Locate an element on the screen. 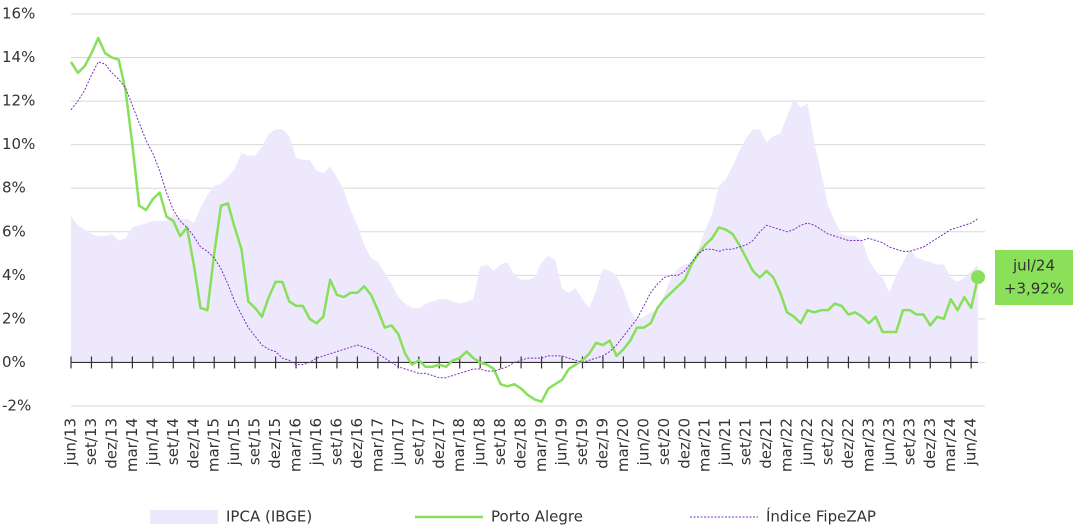 The height and width of the screenshot is (530, 1079). x-tick-label: dez/20 is located at coordinates (684, 443).